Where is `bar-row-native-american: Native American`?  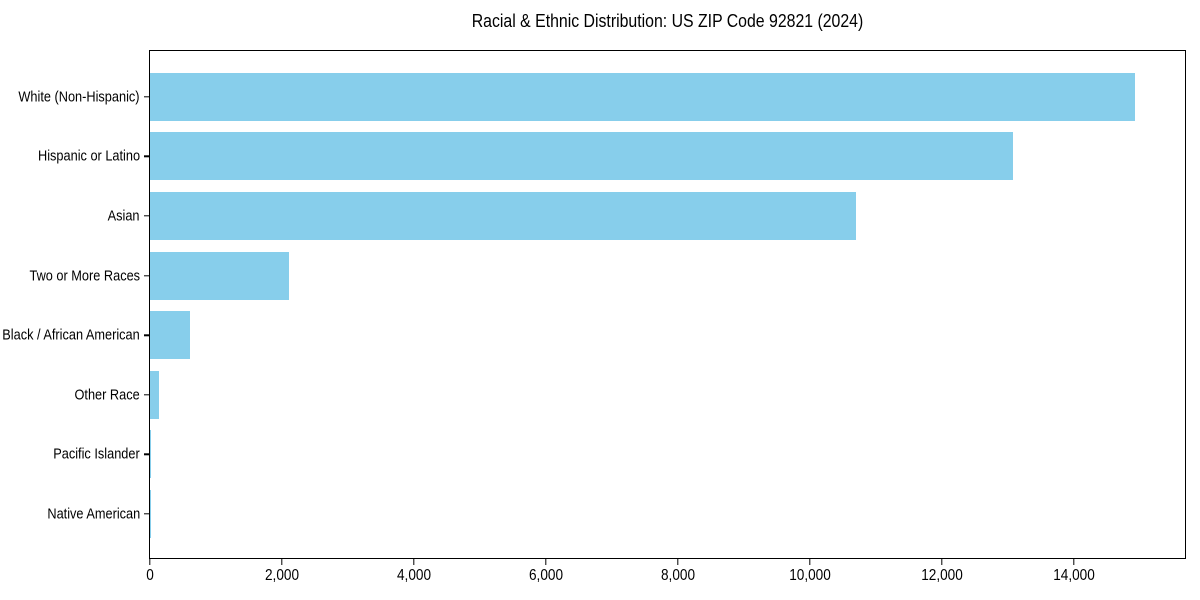 bar-row-native-american: Native American is located at coordinates (616, 514).